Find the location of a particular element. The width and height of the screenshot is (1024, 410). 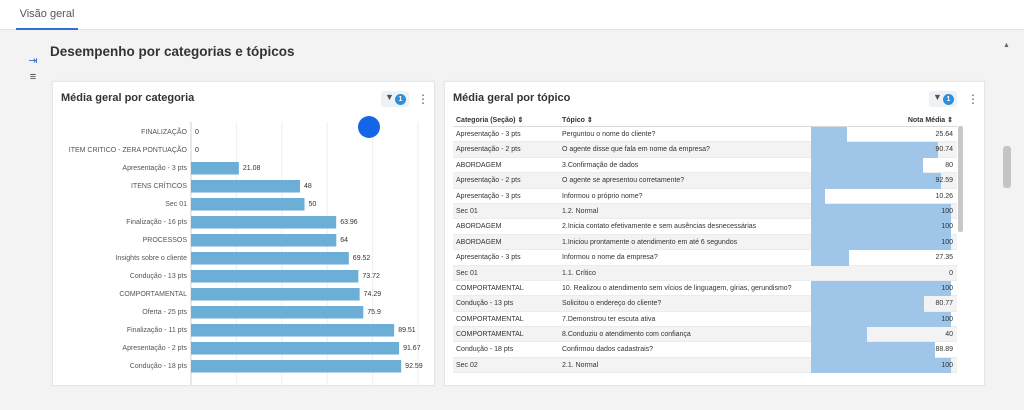

cell-topico: Informou o próprio nome? is located at coordinates (602, 196).